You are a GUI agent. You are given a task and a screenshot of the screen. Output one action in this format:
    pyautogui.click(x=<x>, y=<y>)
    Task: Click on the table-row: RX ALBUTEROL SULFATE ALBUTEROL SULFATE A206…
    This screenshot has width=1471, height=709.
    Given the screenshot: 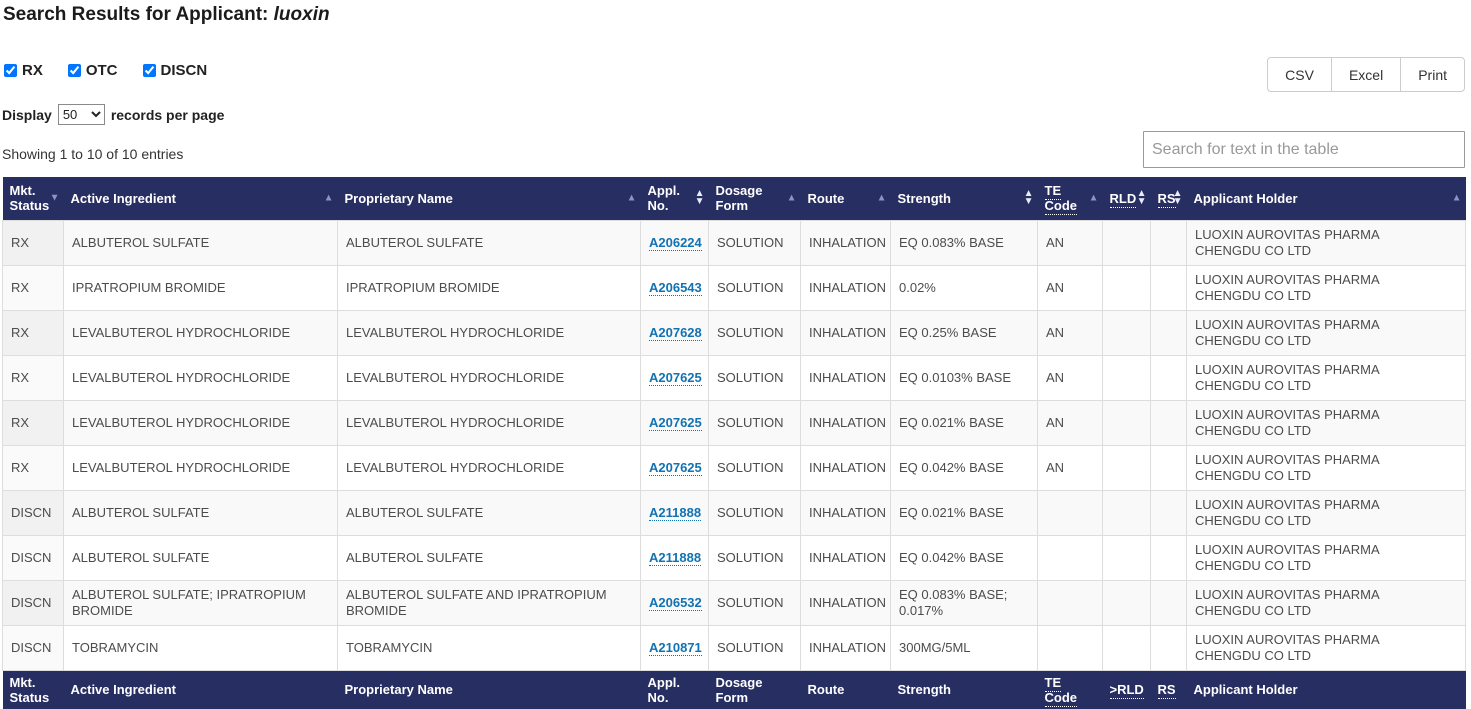 What is the action you would take?
    pyautogui.click(x=734, y=242)
    